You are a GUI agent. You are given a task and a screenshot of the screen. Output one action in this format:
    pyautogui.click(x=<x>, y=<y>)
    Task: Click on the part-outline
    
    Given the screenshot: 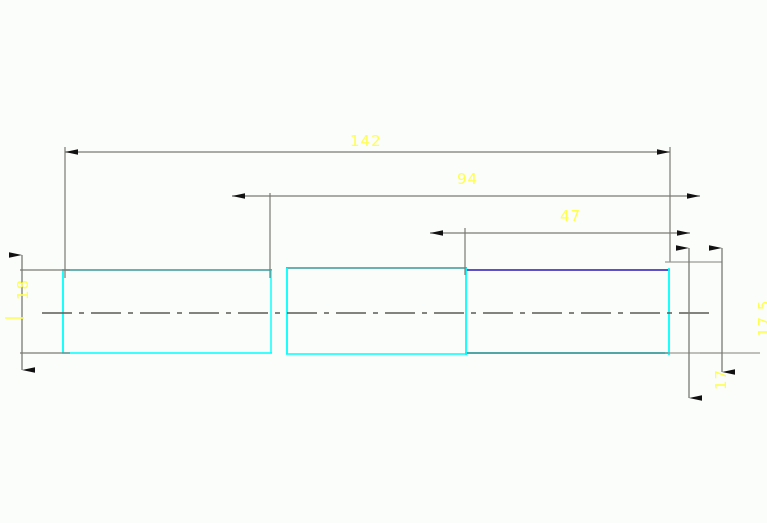 What is the action you would take?
    pyautogui.click(x=366, y=311)
    